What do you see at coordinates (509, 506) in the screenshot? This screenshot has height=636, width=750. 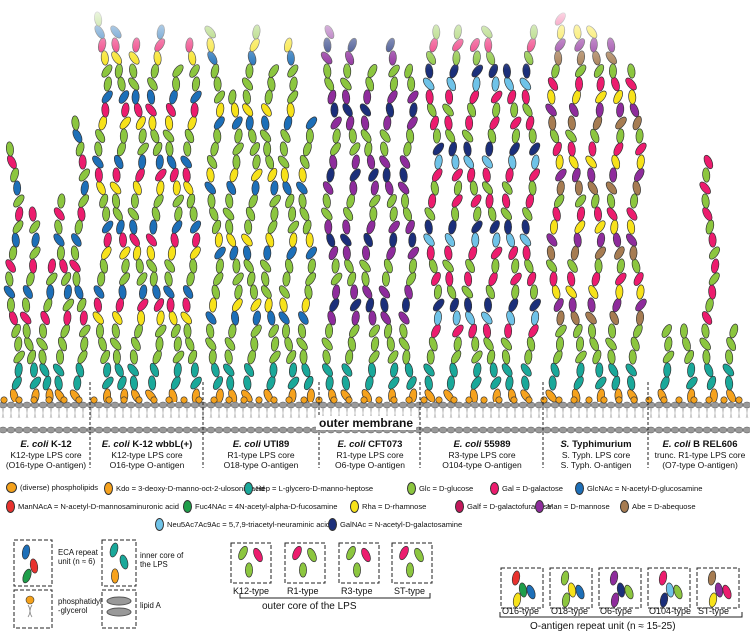 I see `legend-text: Galf = D-galactofuranose` at bounding box center [509, 506].